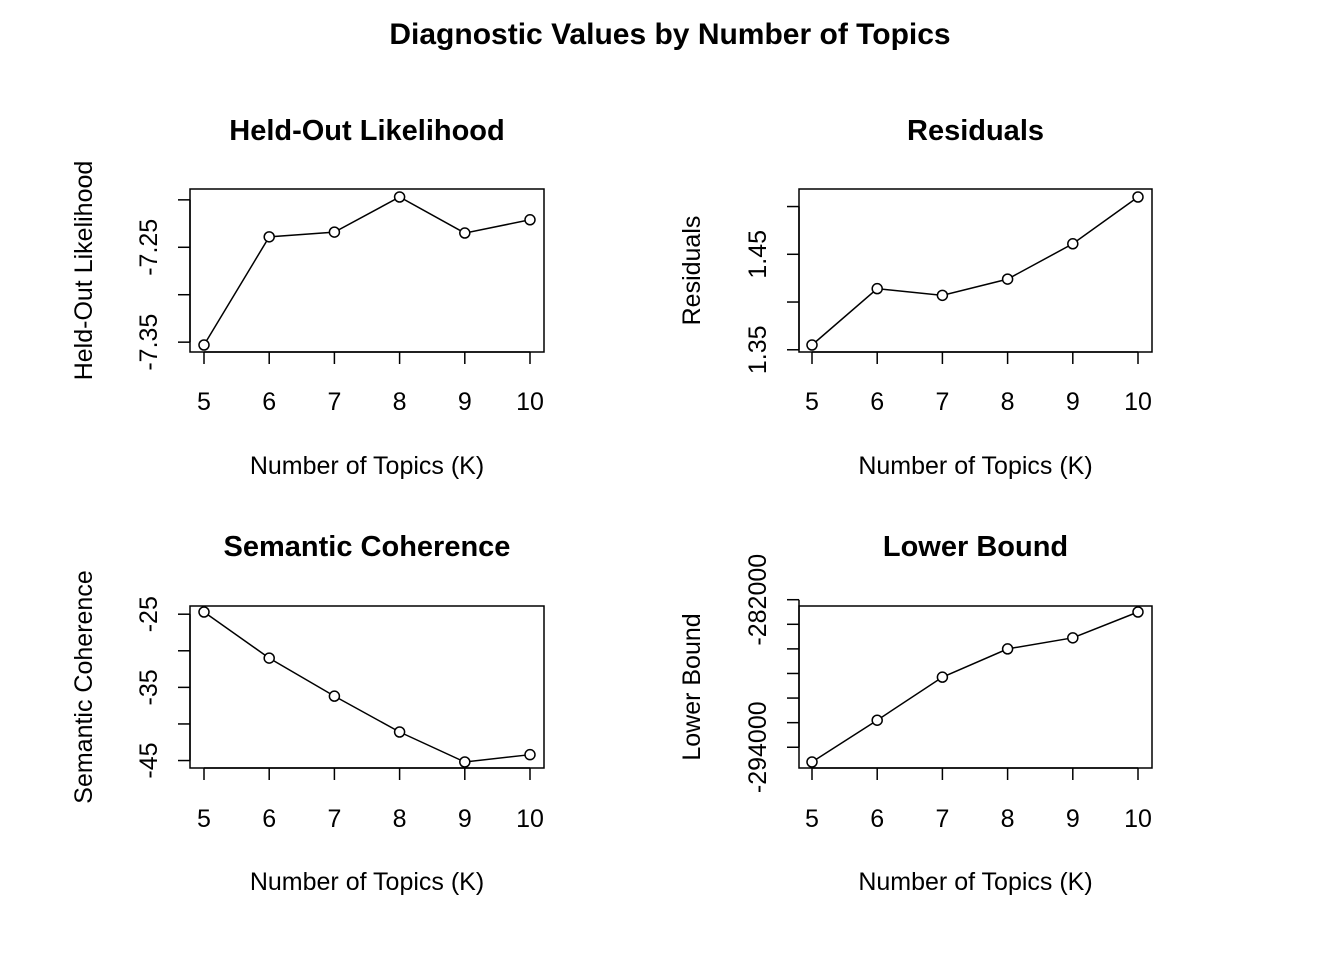 This screenshot has width=1344, height=960. Describe the element at coordinates (367, 131) in the screenshot. I see `panel-title: Held-Out Likelihood` at that location.